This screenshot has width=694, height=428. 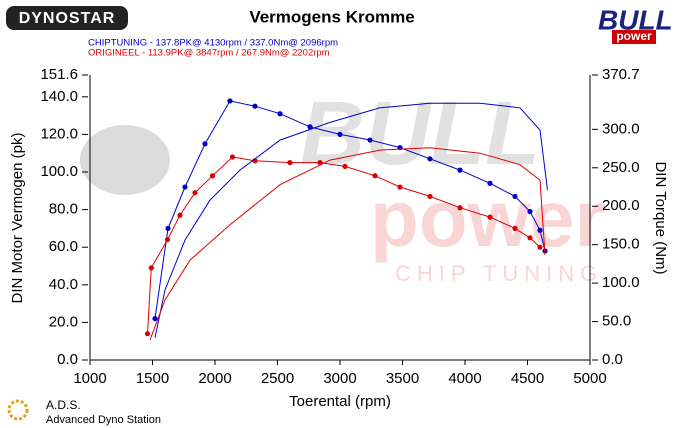 What do you see at coordinates (125, 160) in the screenshot?
I see `watermark-bull` at bounding box center [125, 160].